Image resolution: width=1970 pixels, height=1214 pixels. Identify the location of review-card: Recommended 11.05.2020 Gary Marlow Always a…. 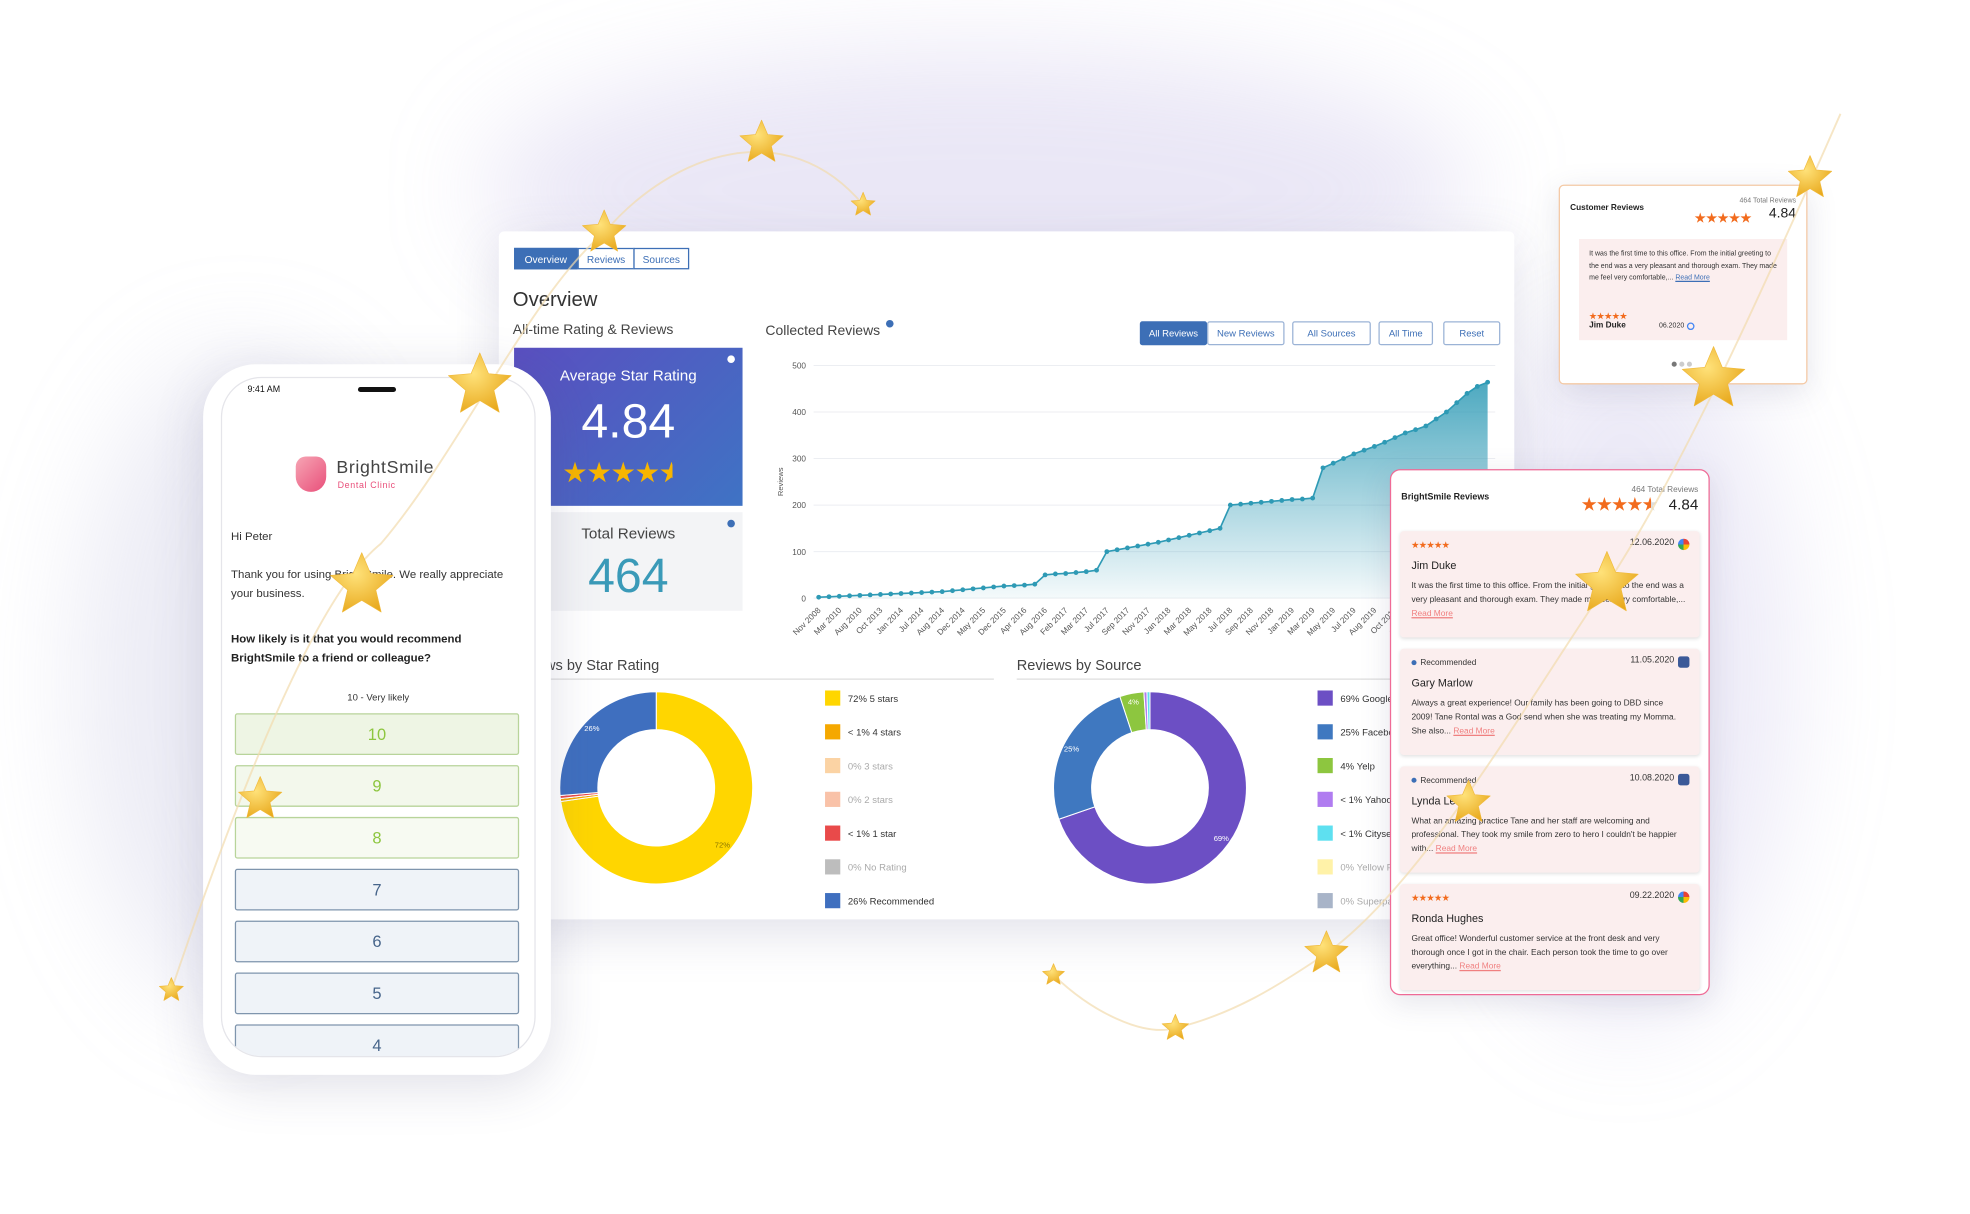
(1550, 701).